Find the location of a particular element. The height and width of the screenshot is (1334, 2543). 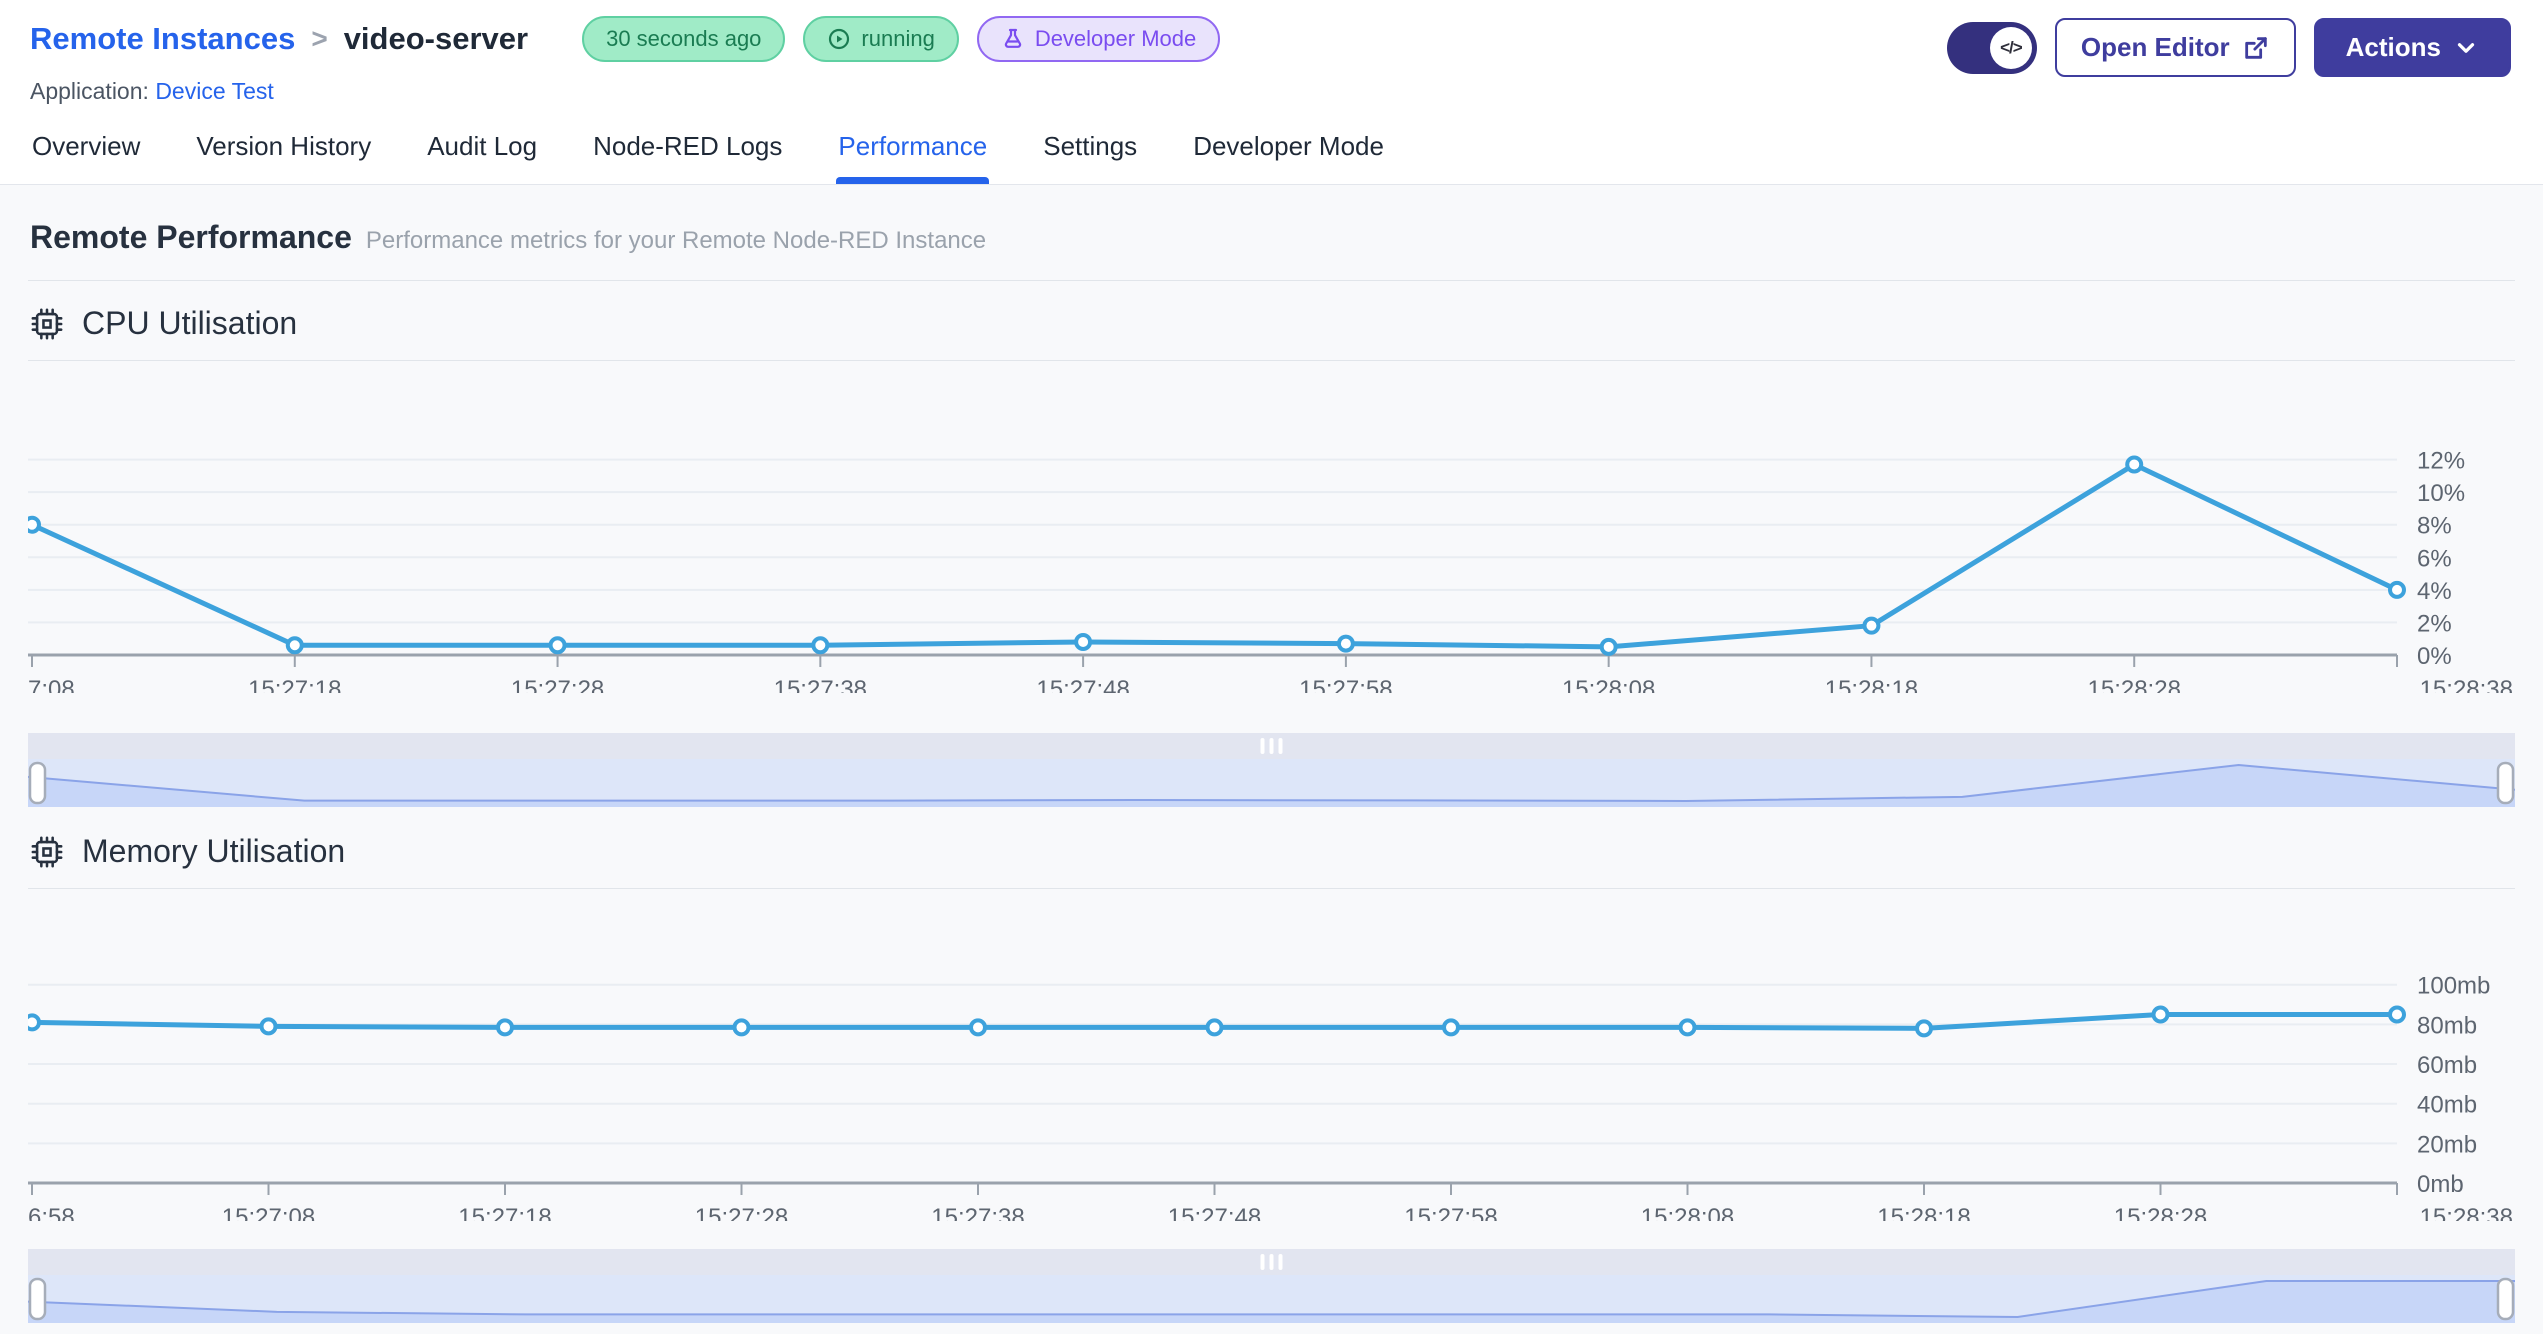

tab-developer-mode: Developer Mode is located at coordinates (1288, 146).